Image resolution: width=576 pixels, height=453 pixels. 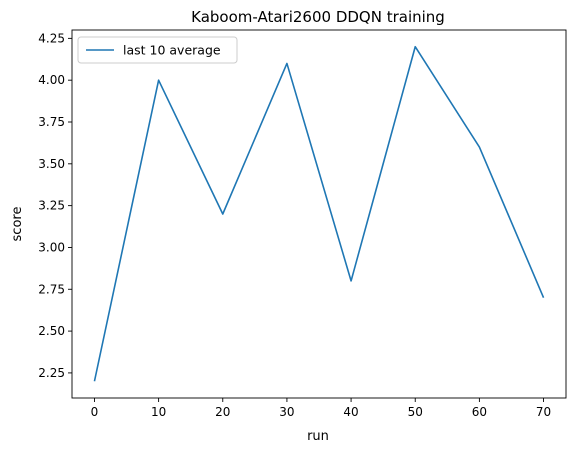 I want to click on x-tick-label: 0, so click(x=95, y=412).